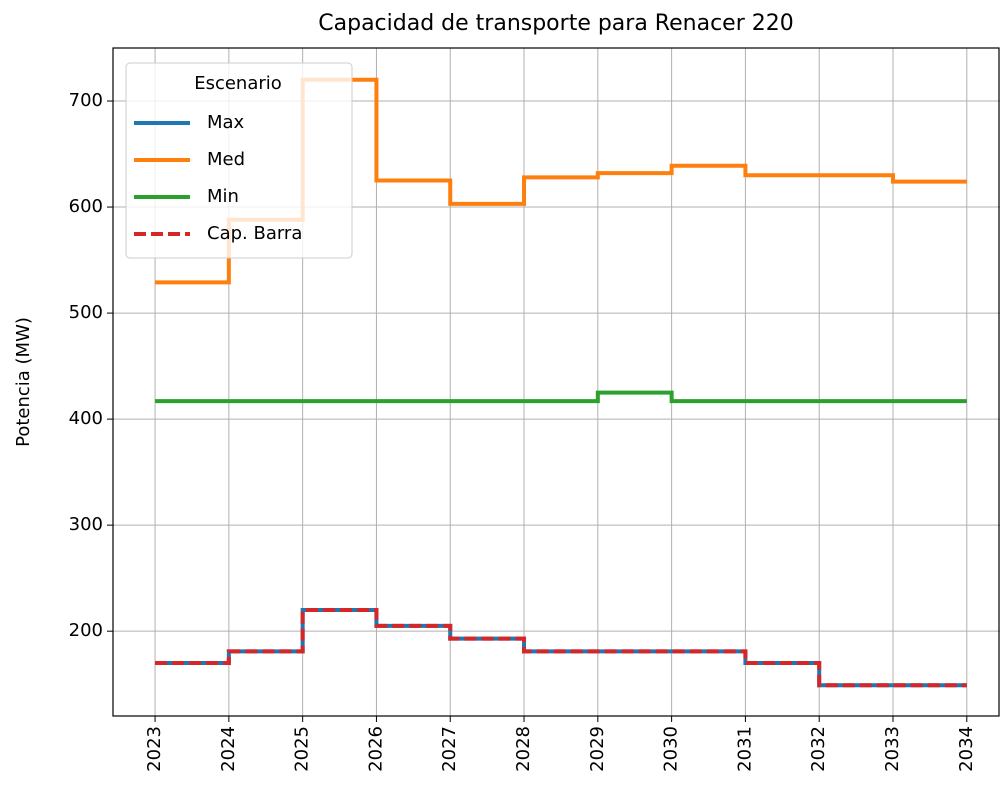 The image size is (1000, 802). What do you see at coordinates (86, 524) in the screenshot?
I see `y-tick-label: 300` at bounding box center [86, 524].